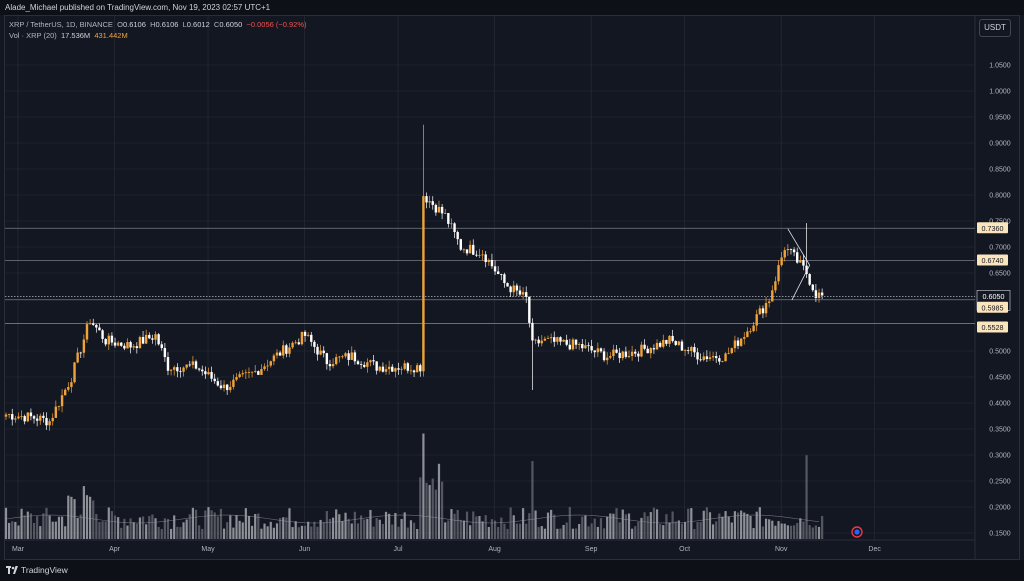 Image resolution: width=1024 pixels, height=581 pixels. What do you see at coordinates (120, 24) in the screenshot?
I see `open-label: O` at bounding box center [120, 24].